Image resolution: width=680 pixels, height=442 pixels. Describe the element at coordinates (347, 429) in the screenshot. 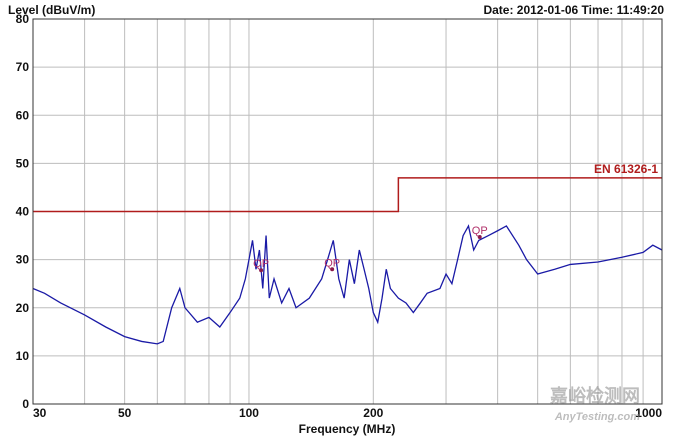

I see `x-axis-label: Frequency (MHz)` at that location.